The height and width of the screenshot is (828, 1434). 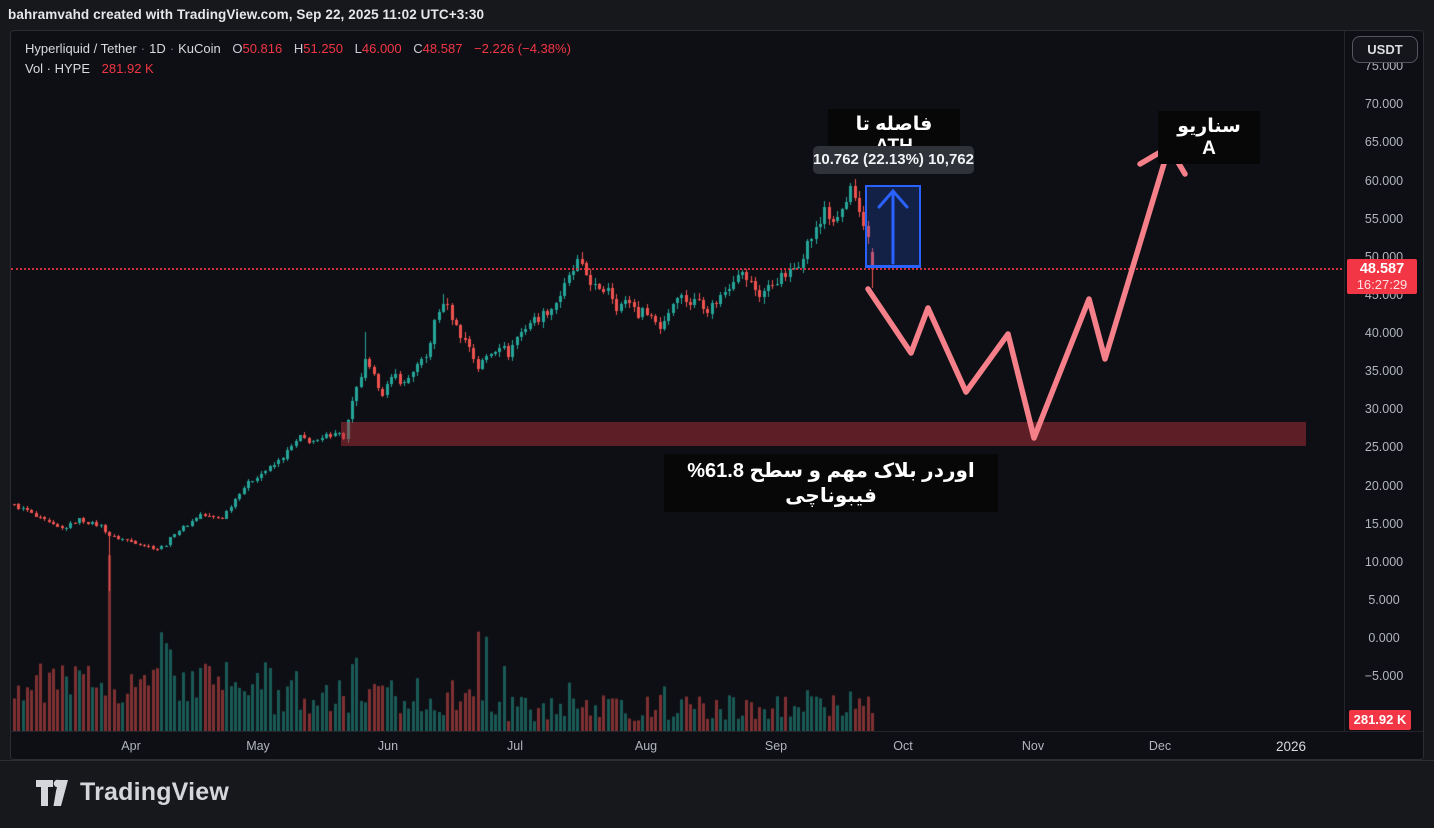 What do you see at coordinates (1384, 142) in the screenshot?
I see `price-tick-label: 65.000` at bounding box center [1384, 142].